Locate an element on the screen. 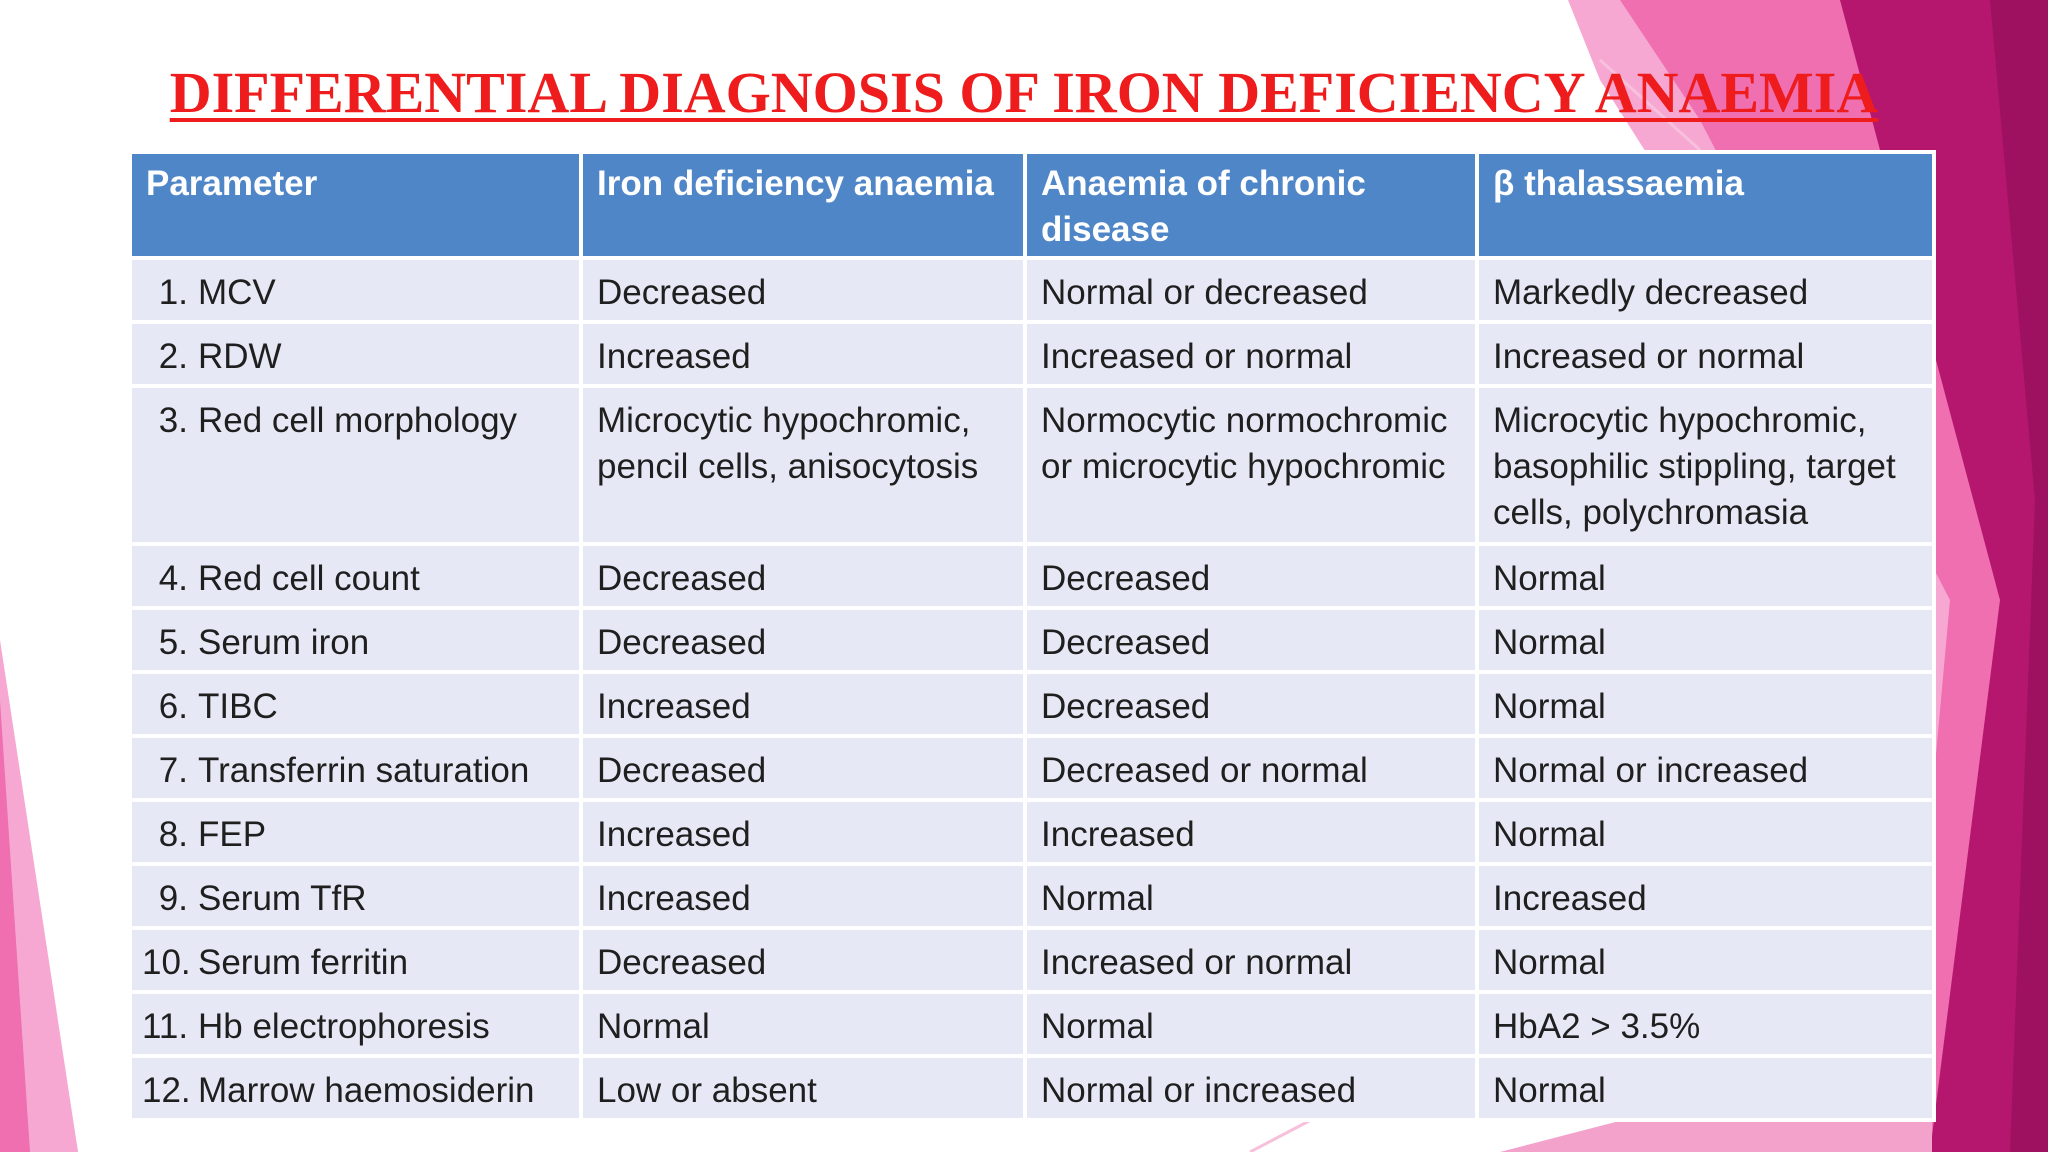  row-parameter: 6. TIBC is located at coordinates (355, 704).